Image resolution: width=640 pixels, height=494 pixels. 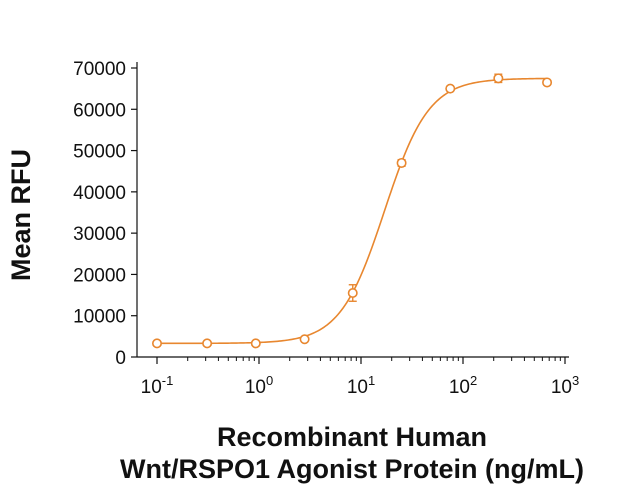 I want to click on x-tick-label: 10¹, so click(x=361, y=385).